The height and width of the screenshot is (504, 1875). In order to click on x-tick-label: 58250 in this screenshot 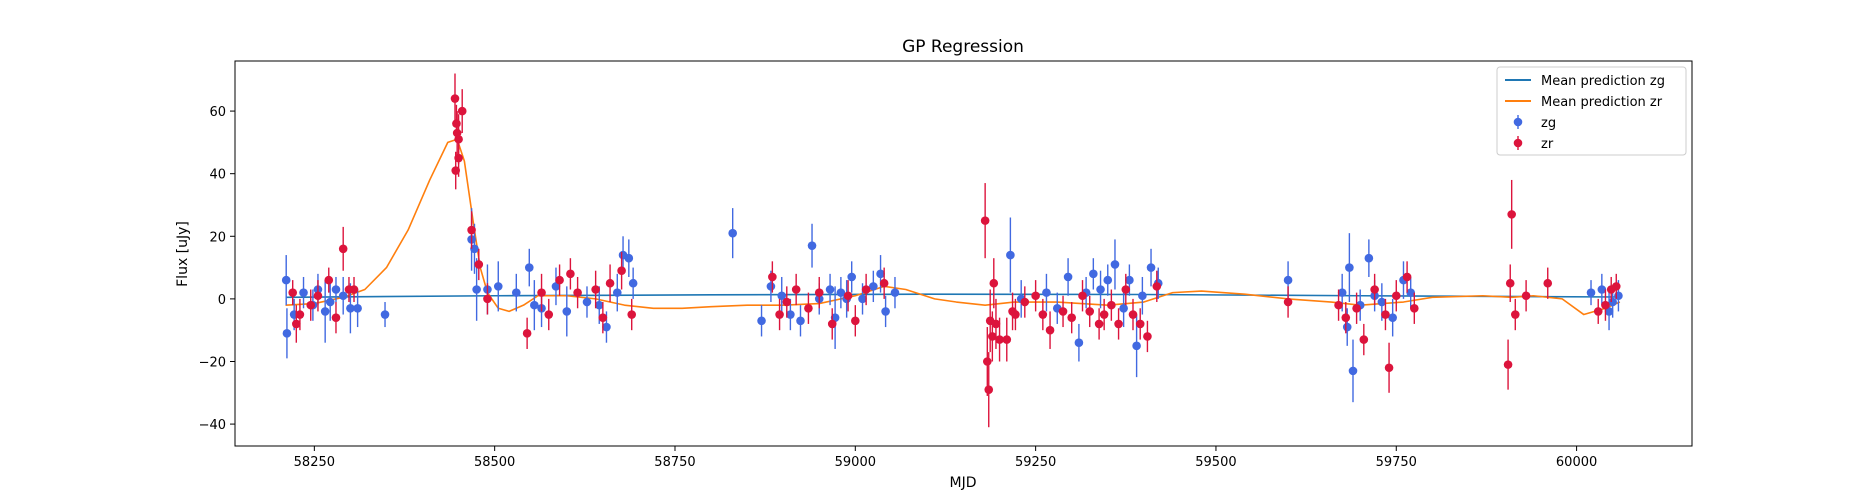, I will do `click(314, 462)`.